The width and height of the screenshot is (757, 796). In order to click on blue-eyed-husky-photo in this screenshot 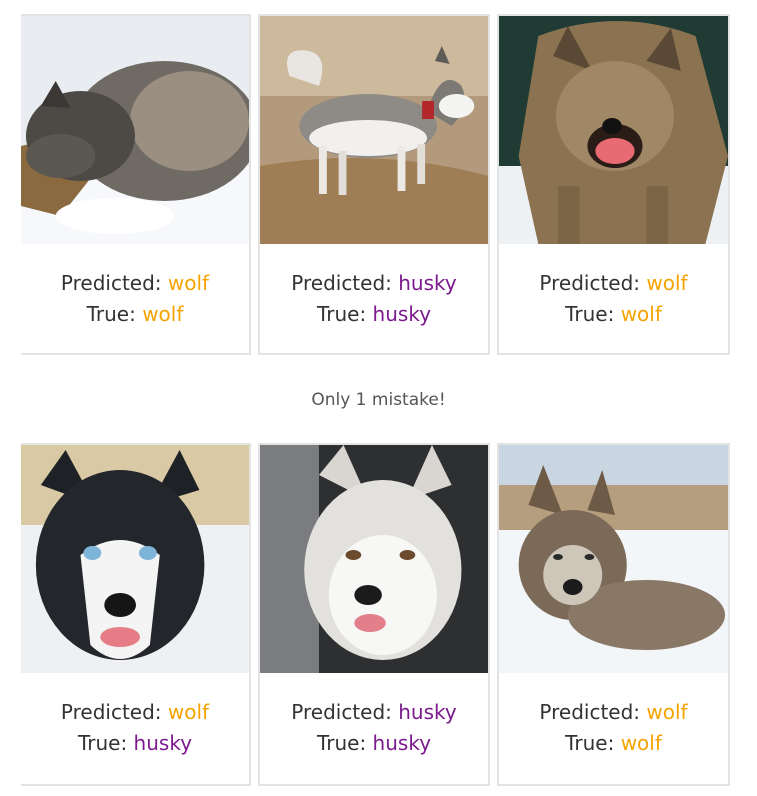, I will do `click(135, 559)`.